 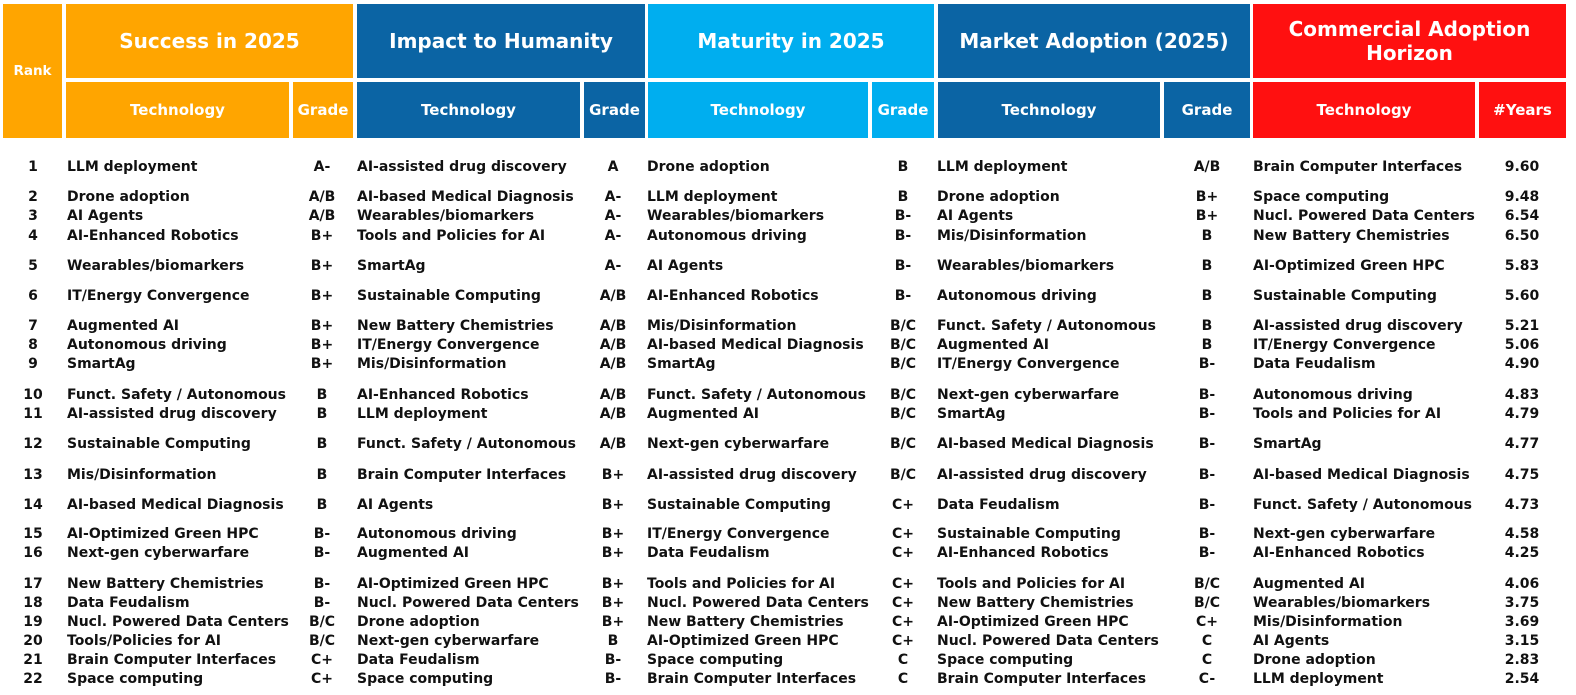 What do you see at coordinates (455, 326) in the screenshot?
I see `impact-technology-cell: New Battery Chemistries` at bounding box center [455, 326].